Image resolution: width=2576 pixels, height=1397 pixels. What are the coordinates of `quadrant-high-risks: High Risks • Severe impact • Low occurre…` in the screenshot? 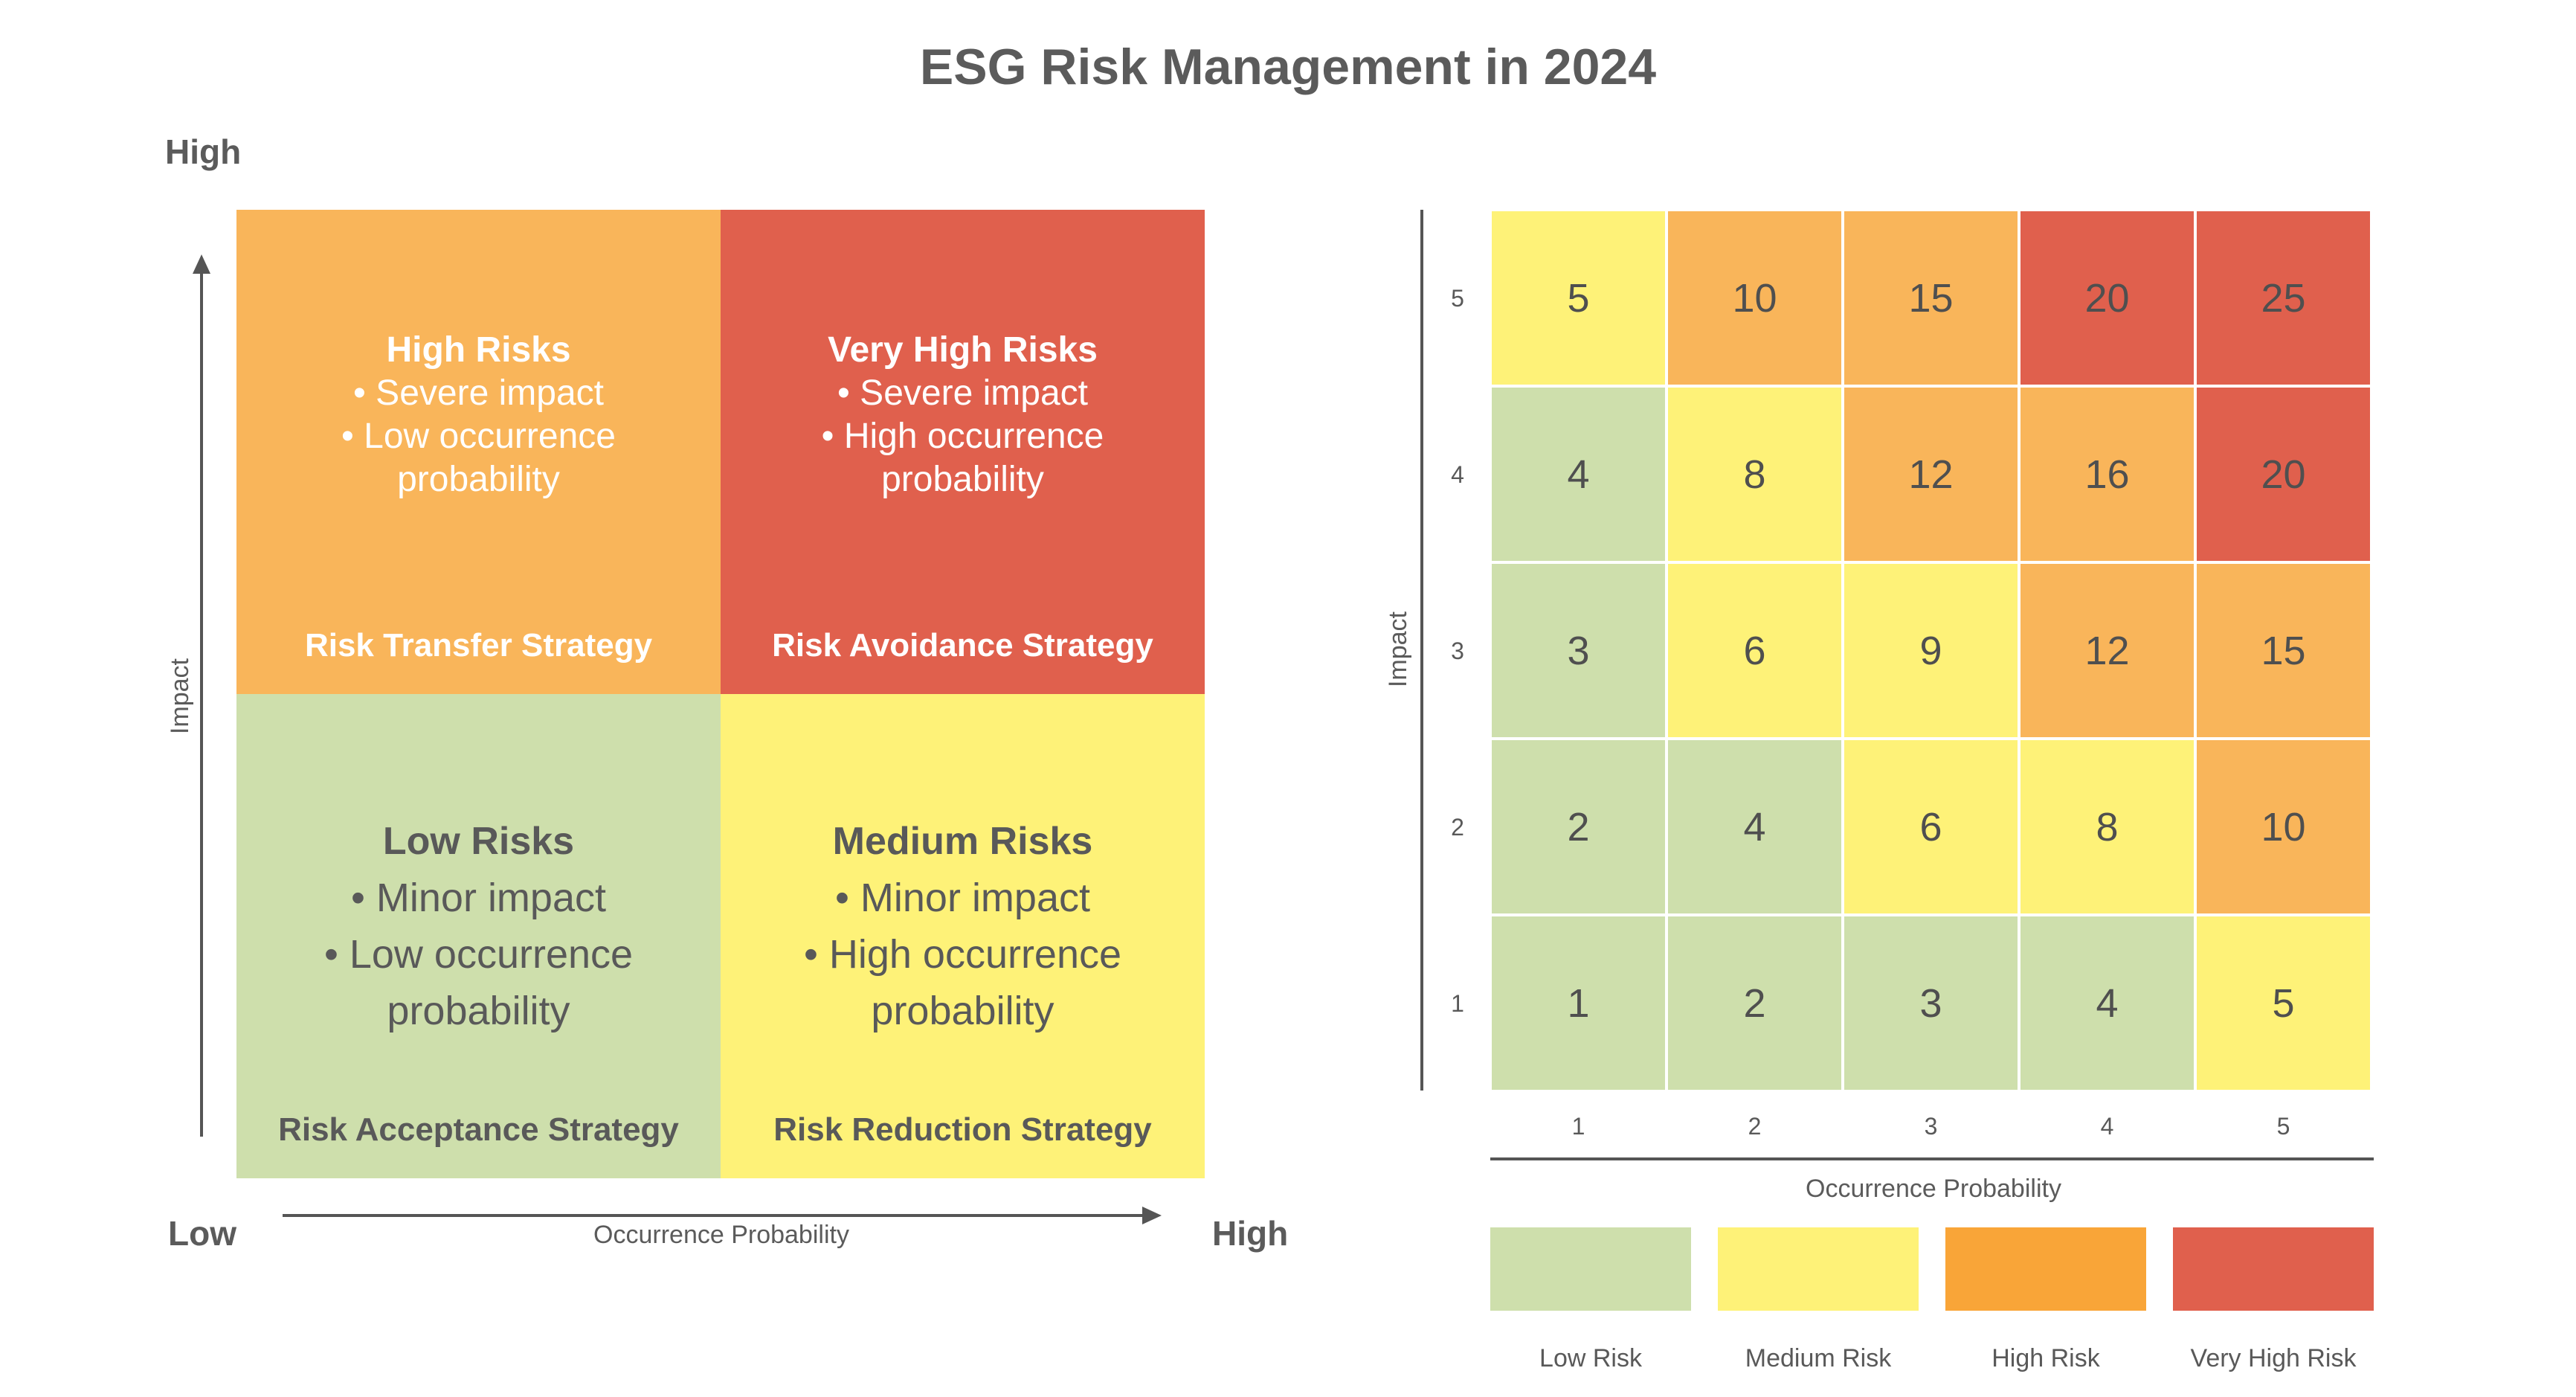 It's located at (478, 452).